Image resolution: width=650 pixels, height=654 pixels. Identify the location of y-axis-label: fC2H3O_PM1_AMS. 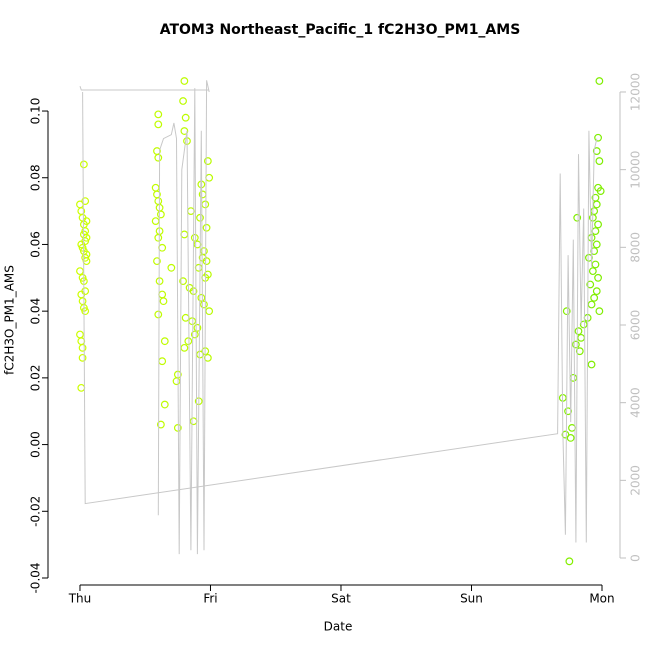
(10, 320).